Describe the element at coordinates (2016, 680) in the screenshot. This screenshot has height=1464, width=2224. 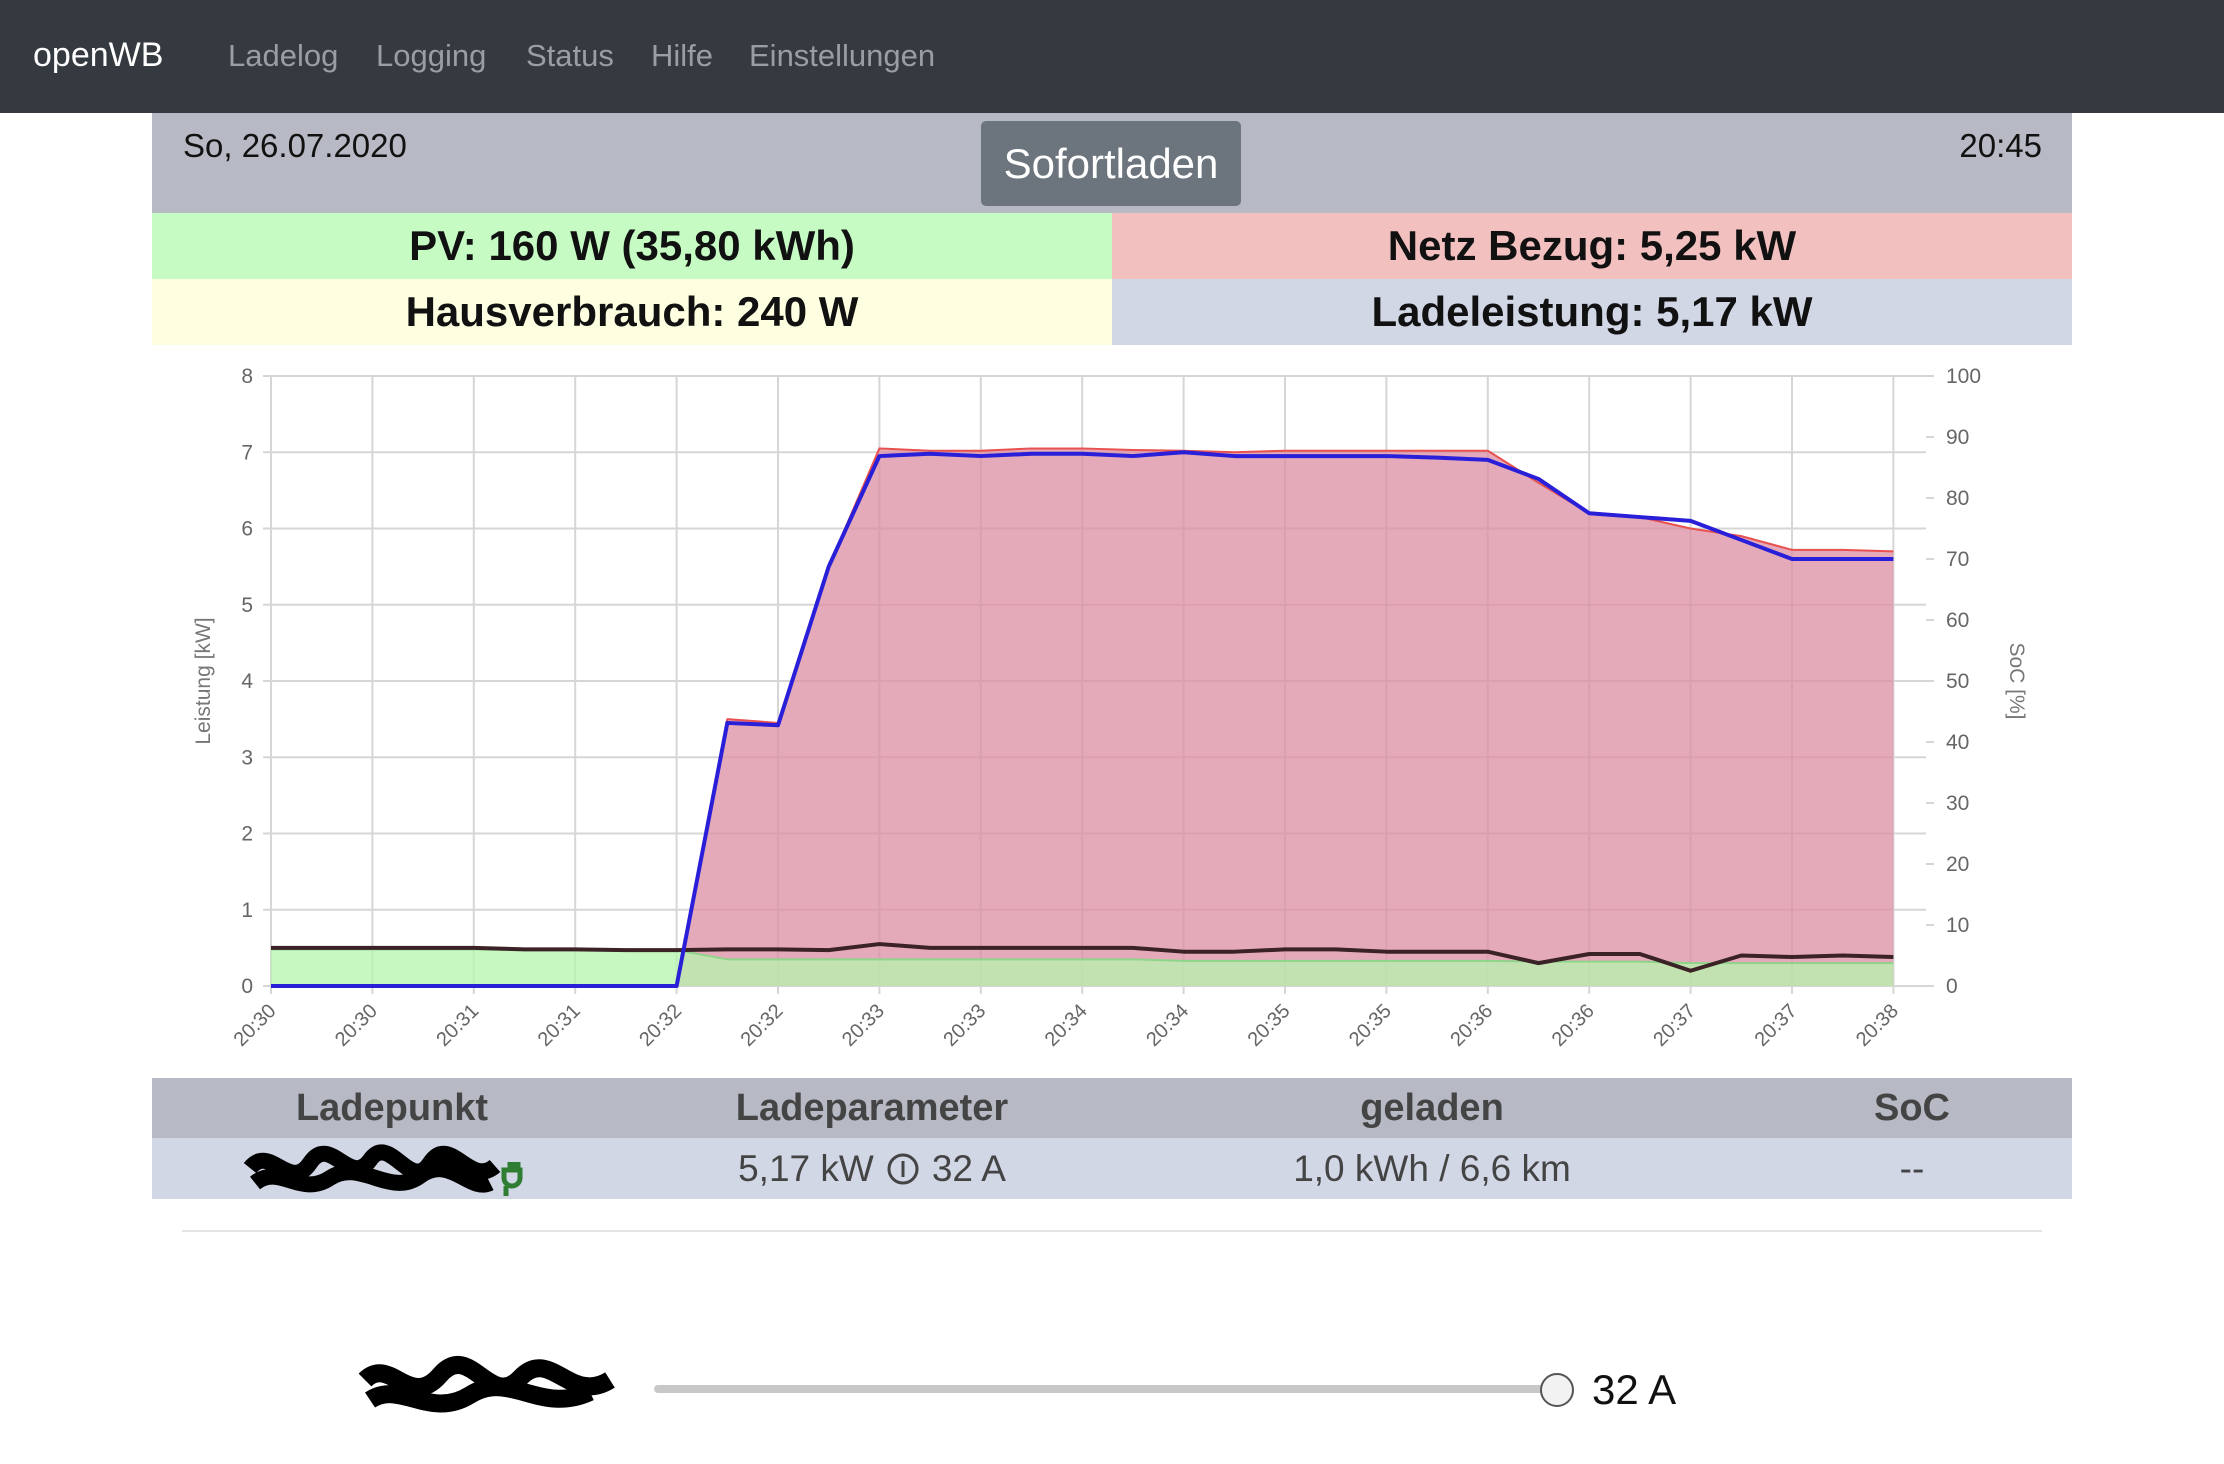
I see `y2-axis-title: SoC [%]` at that location.